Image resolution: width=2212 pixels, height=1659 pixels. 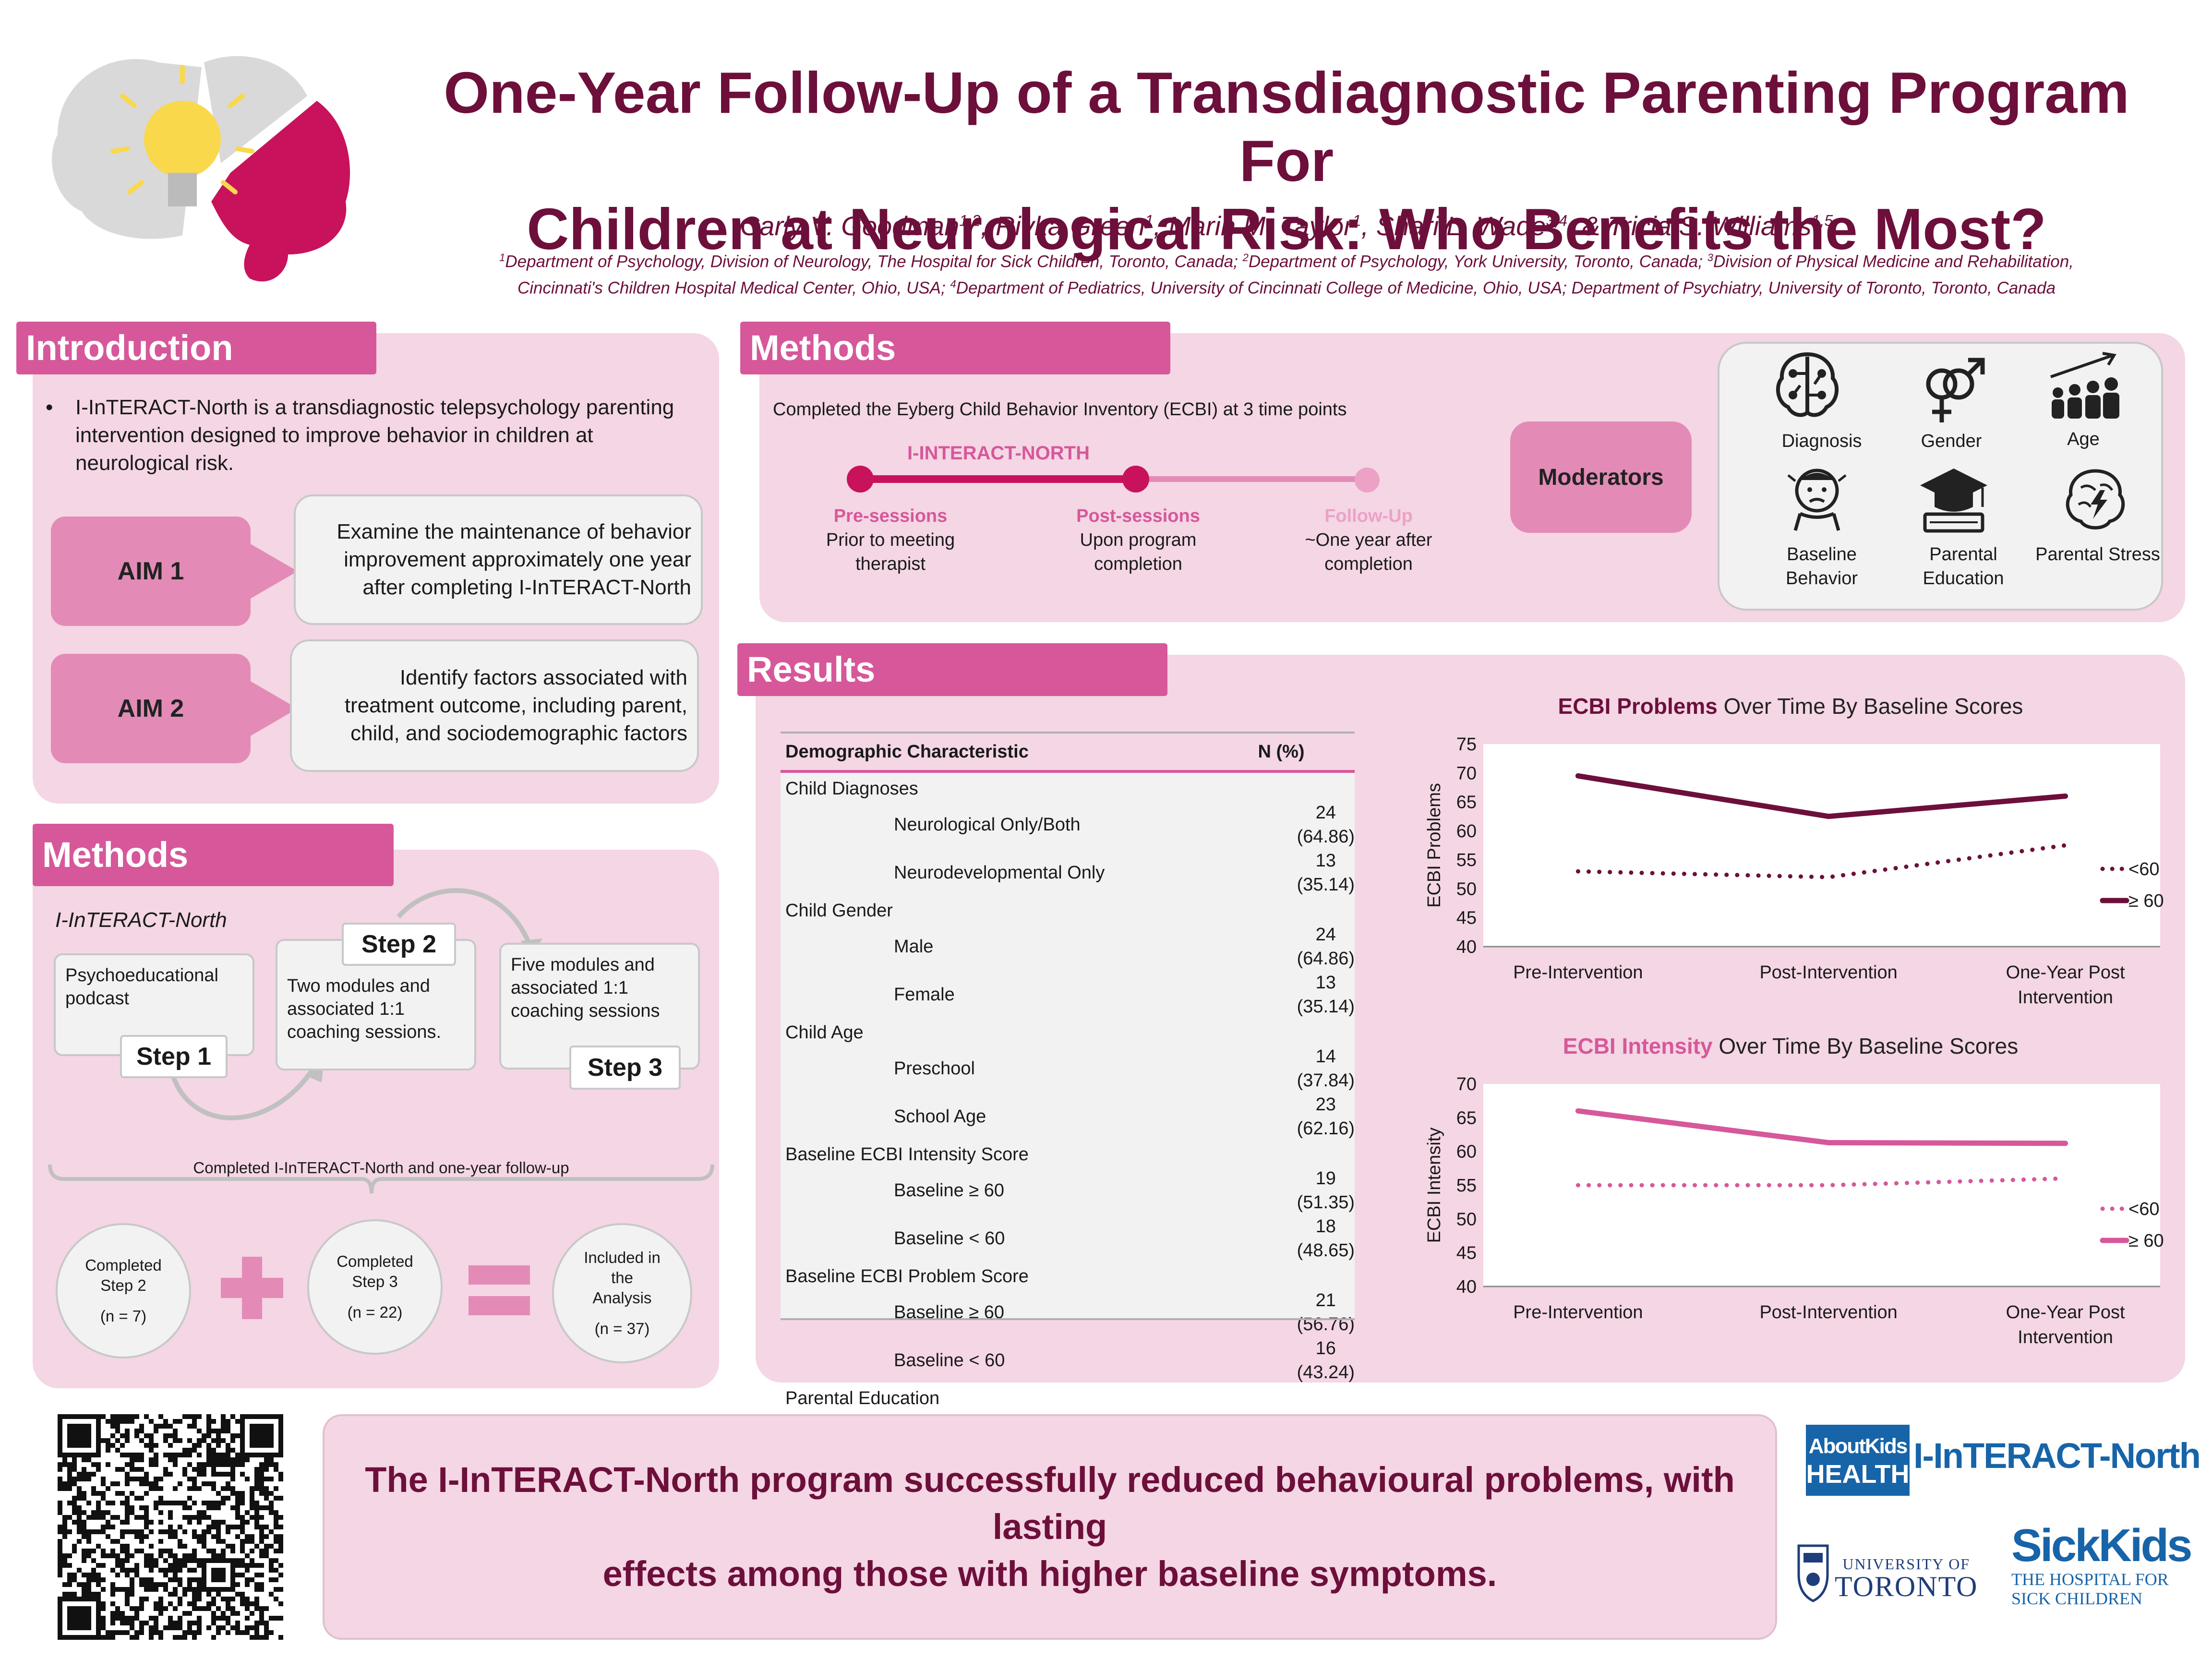 What do you see at coordinates (1068, 1360) in the screenshot?
I see `table-row: Baseline < 60 16 (43.24)` at bounding box center [1068, 1360].